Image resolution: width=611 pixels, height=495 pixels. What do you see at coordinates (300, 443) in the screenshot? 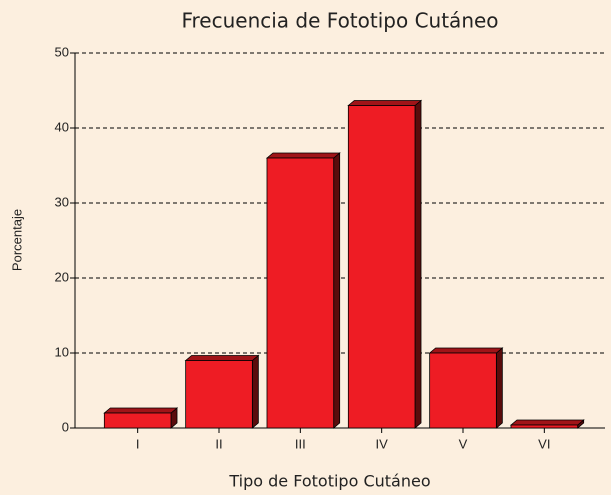
I see `x-tick-label: III` at bounding box center [300, 443].